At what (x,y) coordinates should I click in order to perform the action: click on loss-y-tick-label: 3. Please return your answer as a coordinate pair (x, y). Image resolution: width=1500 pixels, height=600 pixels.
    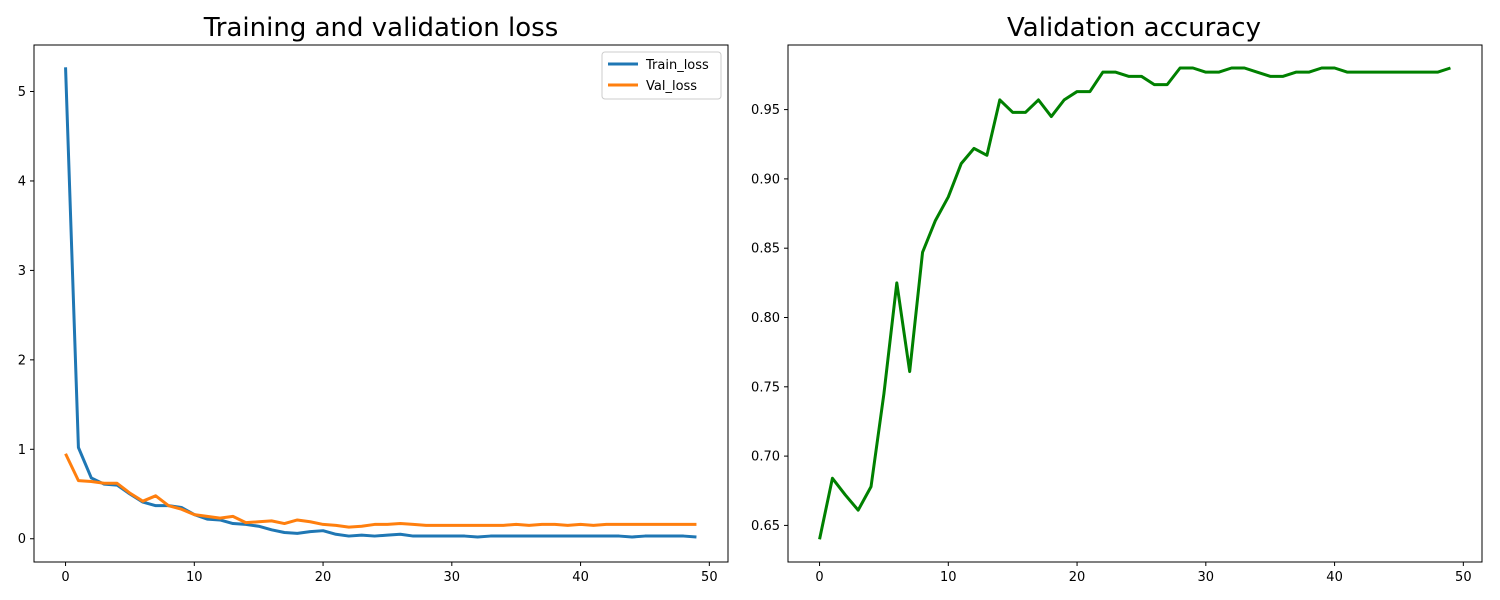
    Looking at the image, I should click on (22, 271).